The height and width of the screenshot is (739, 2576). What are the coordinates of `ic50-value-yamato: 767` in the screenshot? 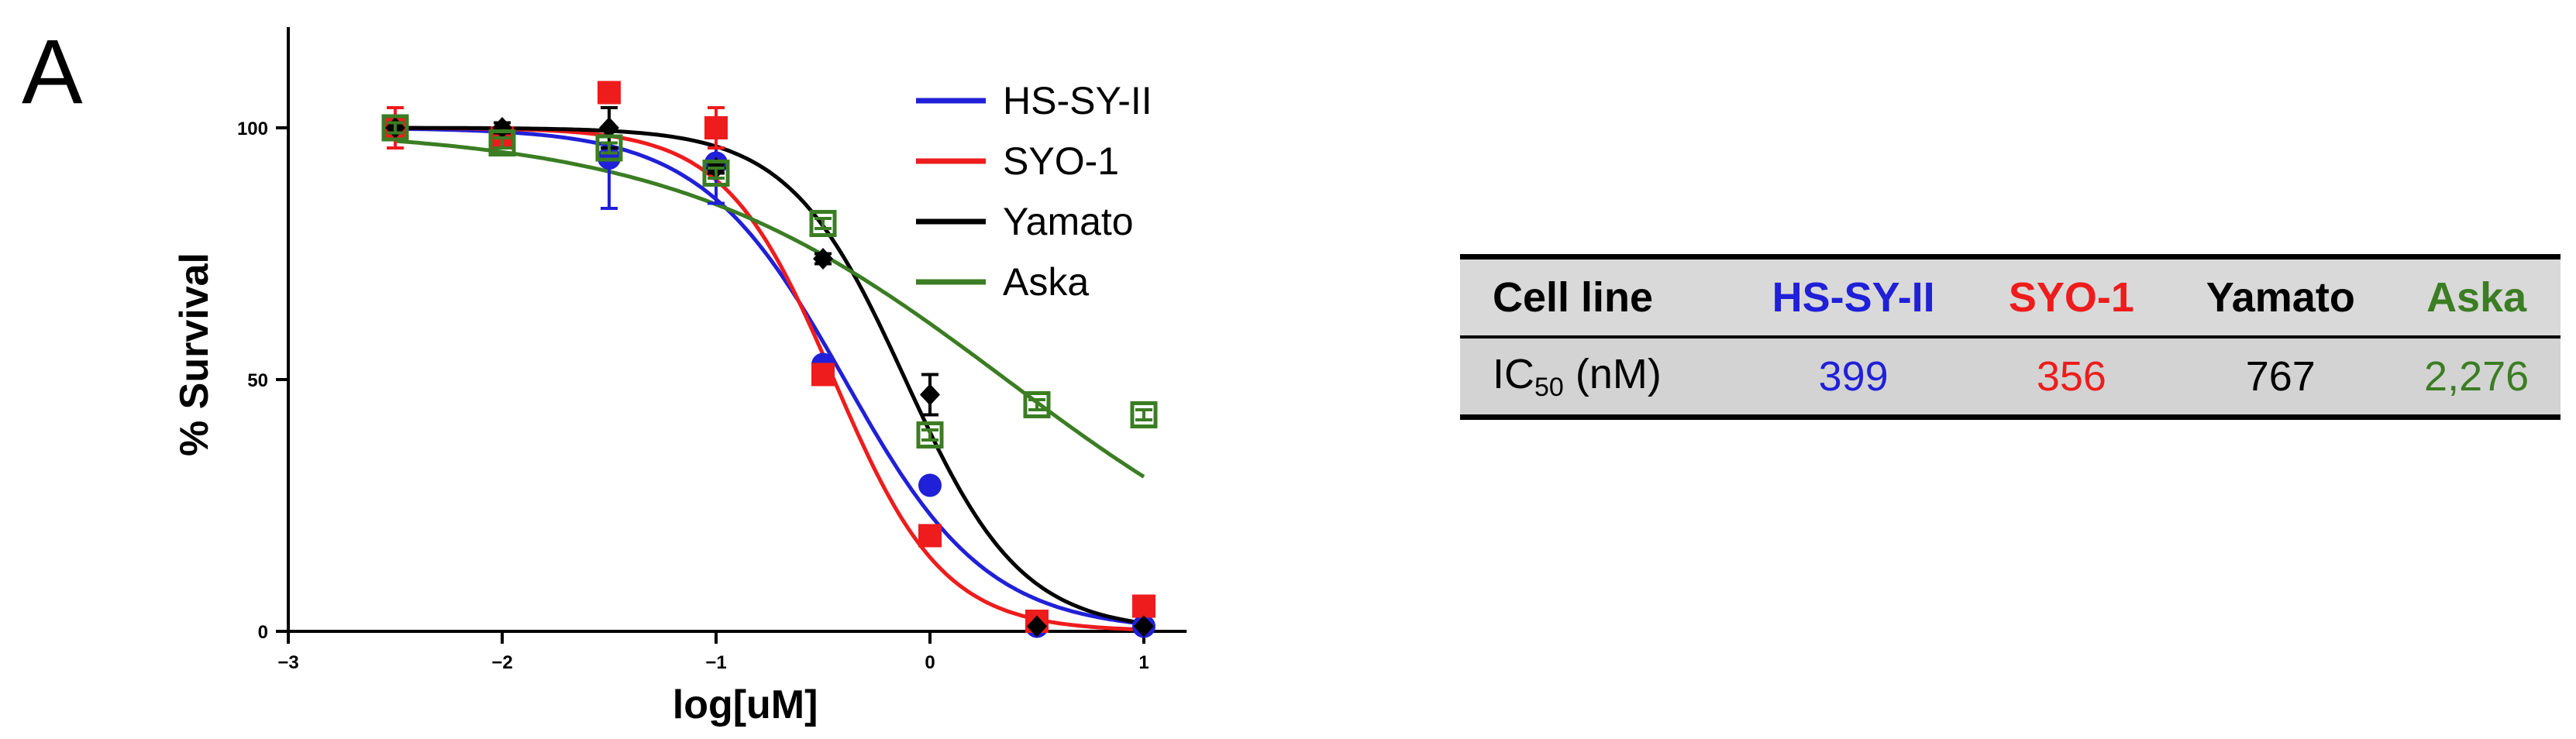 It's located at (2280, 378).